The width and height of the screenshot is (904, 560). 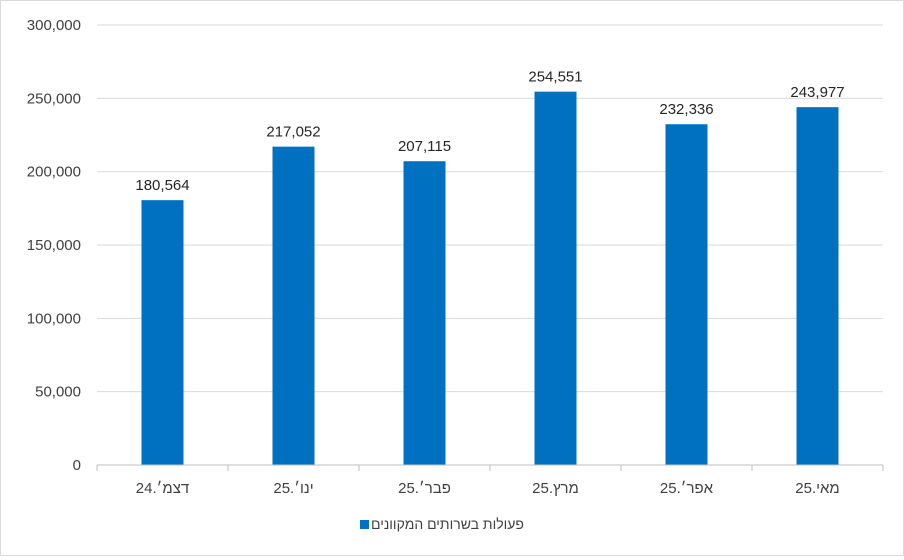 What do you see at coordinates (555, 488) in the screenshot?
I see `x-tick-label: מרץ.25` at bounding box center [555, 488].